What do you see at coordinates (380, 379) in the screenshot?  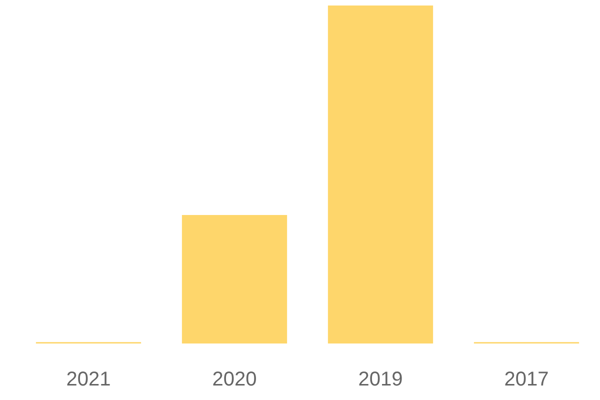 I see `x-tick-label: 2019` at bounding box center [380, 379].